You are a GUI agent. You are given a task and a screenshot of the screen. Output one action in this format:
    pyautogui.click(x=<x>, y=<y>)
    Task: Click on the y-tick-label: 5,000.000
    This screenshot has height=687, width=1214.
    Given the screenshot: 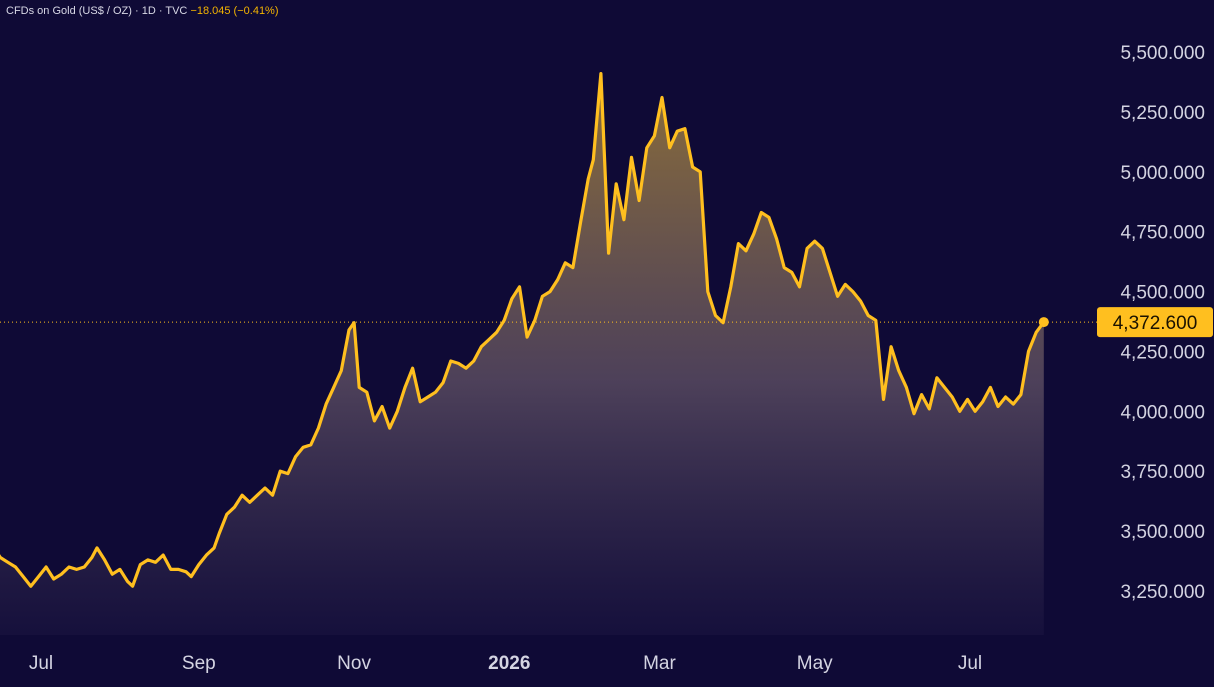 What is the action you would take?
    pyautogui.click(x=1162, y=173)
    